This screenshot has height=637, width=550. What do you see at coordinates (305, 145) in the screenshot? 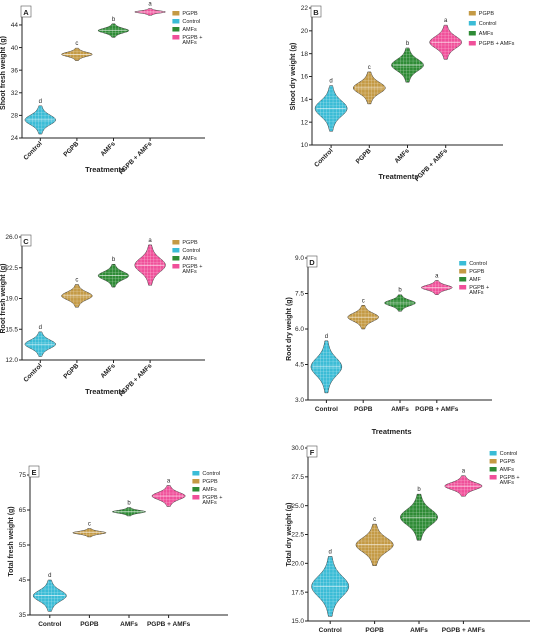
I see `y-tick-label: 10` at bounding box center [305, 145].